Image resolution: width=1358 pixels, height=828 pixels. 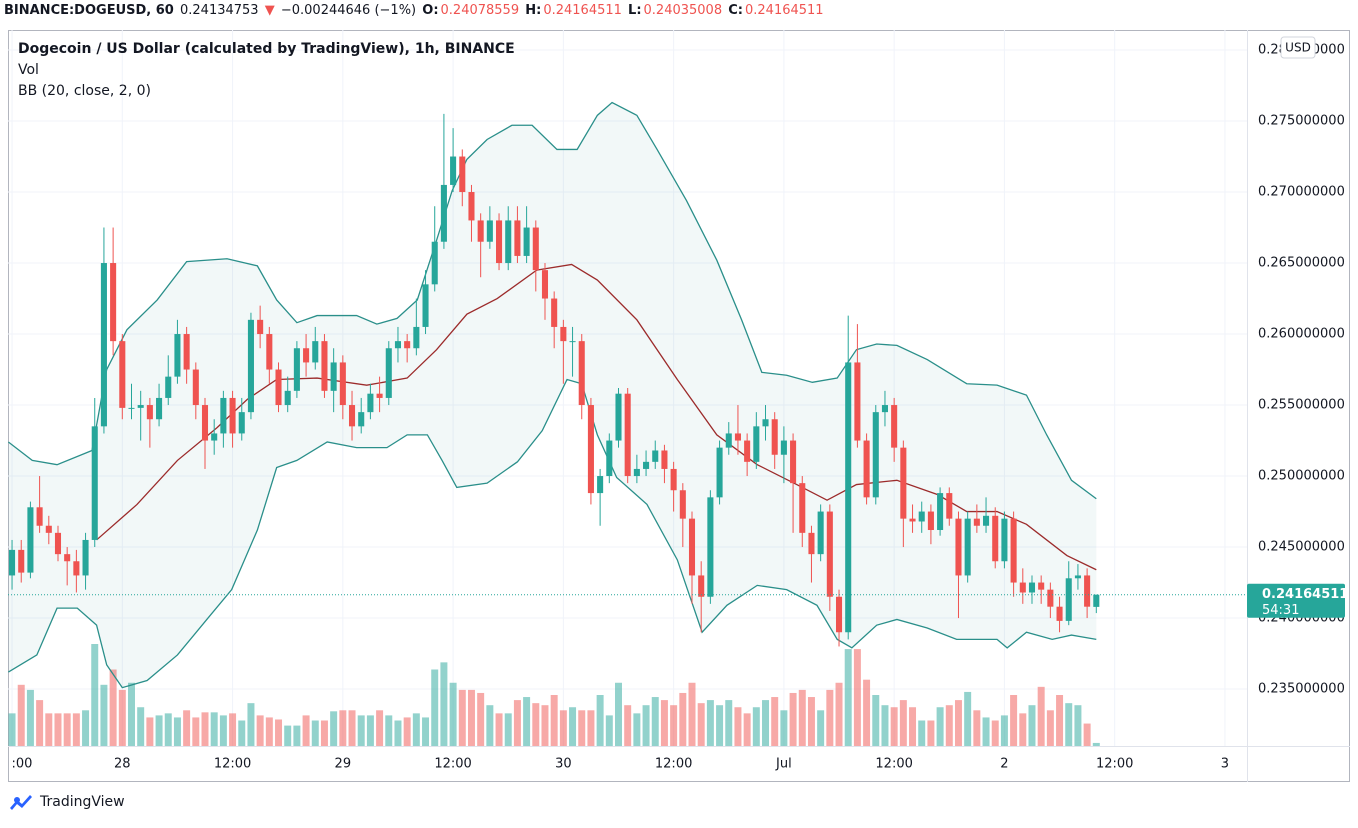 I want to click on h-value: 0.24164511, so click(x=582, y=10).